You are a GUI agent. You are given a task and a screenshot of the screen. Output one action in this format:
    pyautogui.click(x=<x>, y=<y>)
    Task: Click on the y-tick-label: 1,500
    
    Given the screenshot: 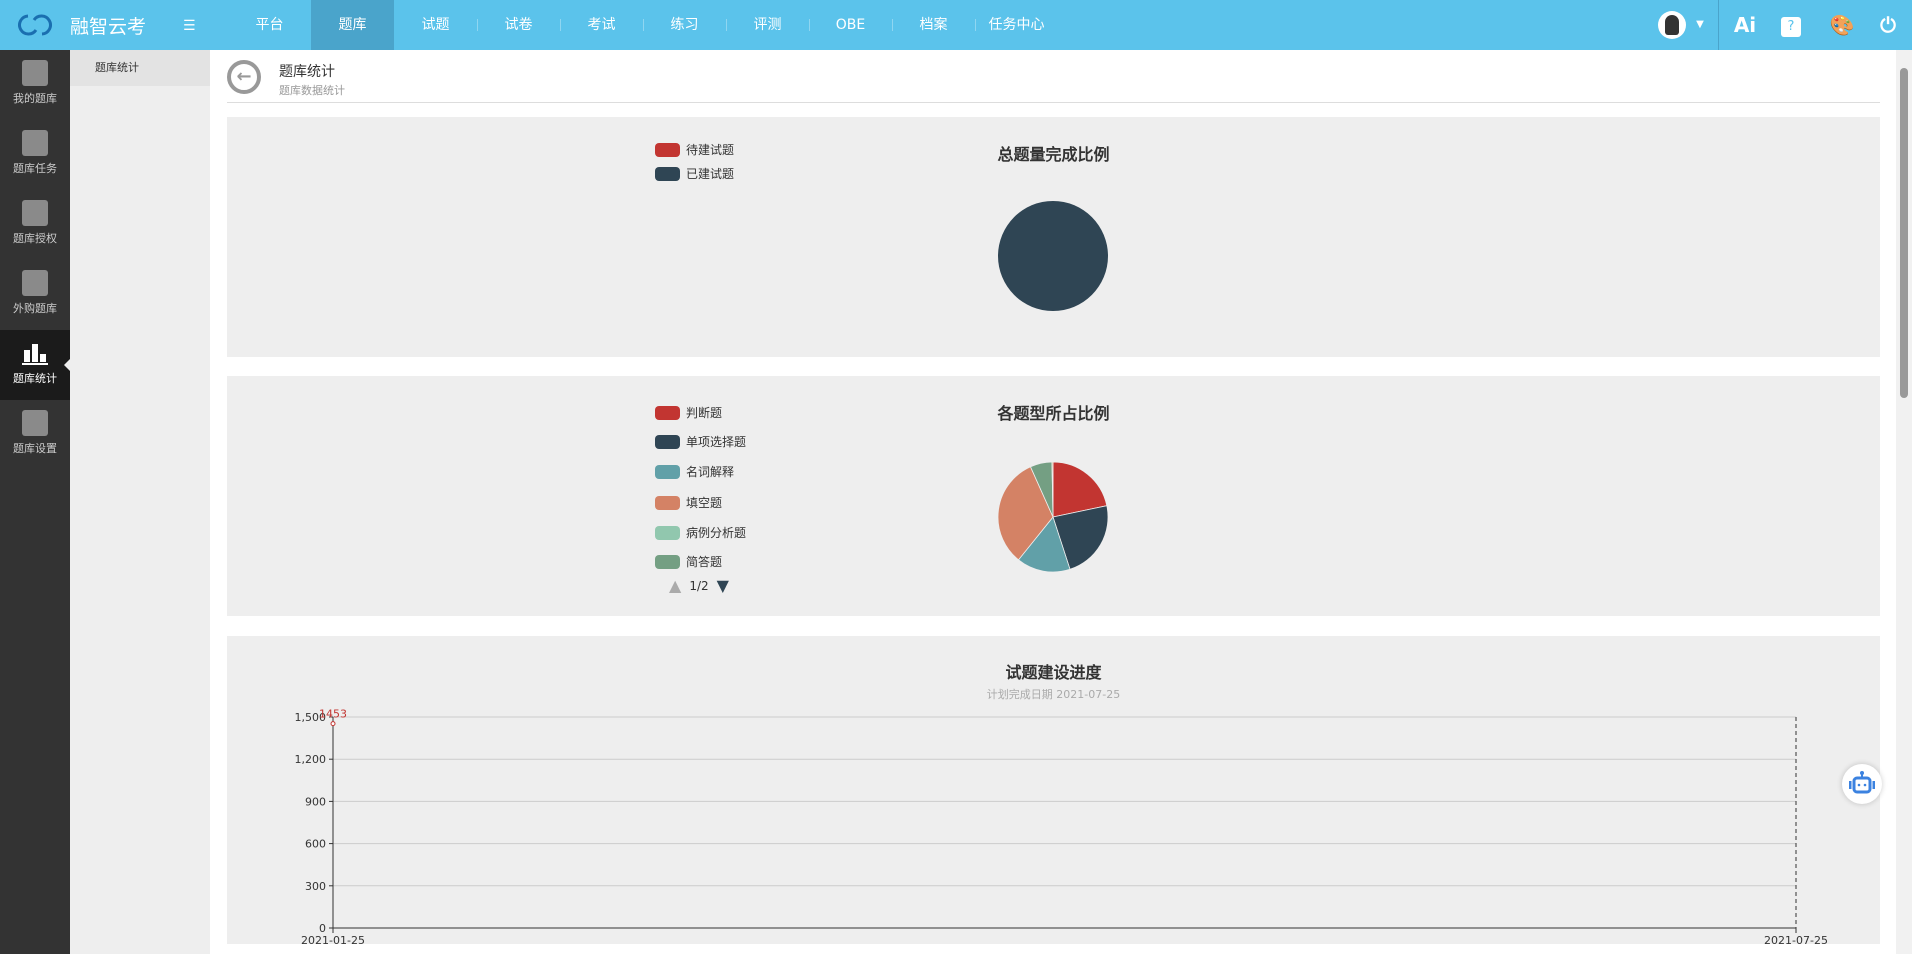 What is the action you would take?
    pyautogui.click(x=311, y=717)
    